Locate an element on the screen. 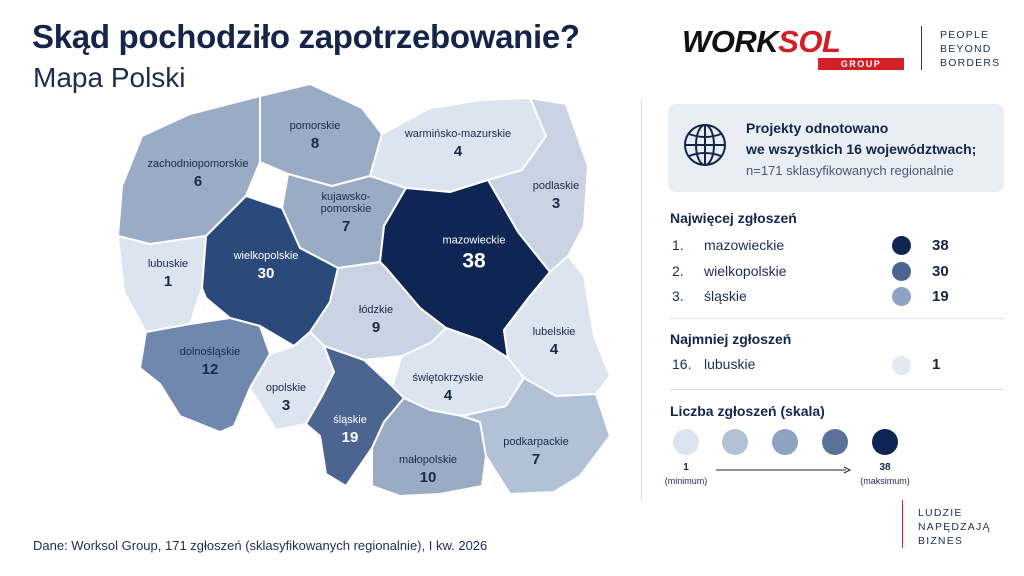  motto-divider is located at coordinates (902, 524).